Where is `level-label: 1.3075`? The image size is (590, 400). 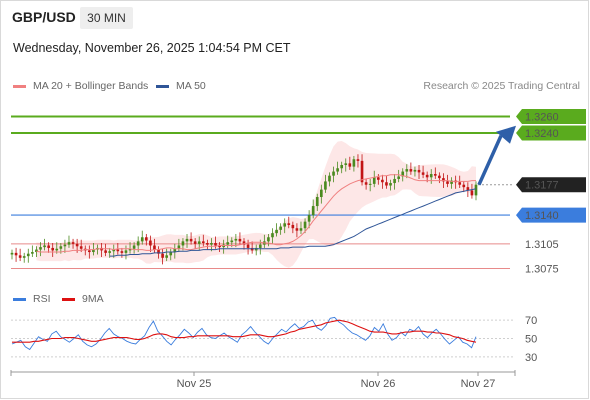 level-label: 1.3075 is located at coordinates (542, 269).